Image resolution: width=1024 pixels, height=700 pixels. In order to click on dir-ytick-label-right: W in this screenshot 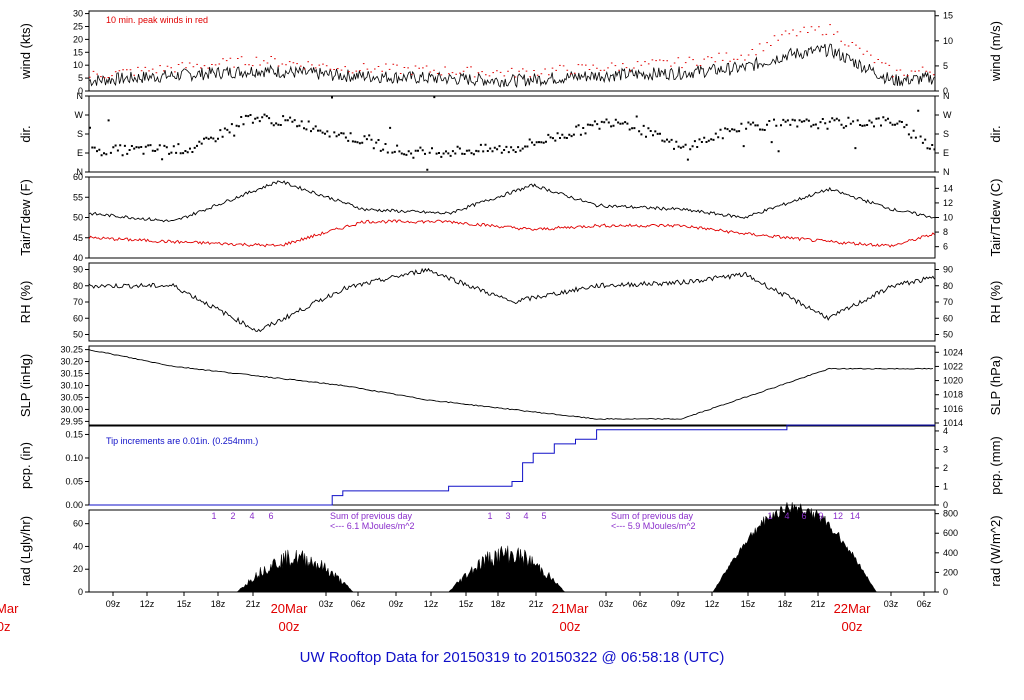, I will do `click(947, 115)`.